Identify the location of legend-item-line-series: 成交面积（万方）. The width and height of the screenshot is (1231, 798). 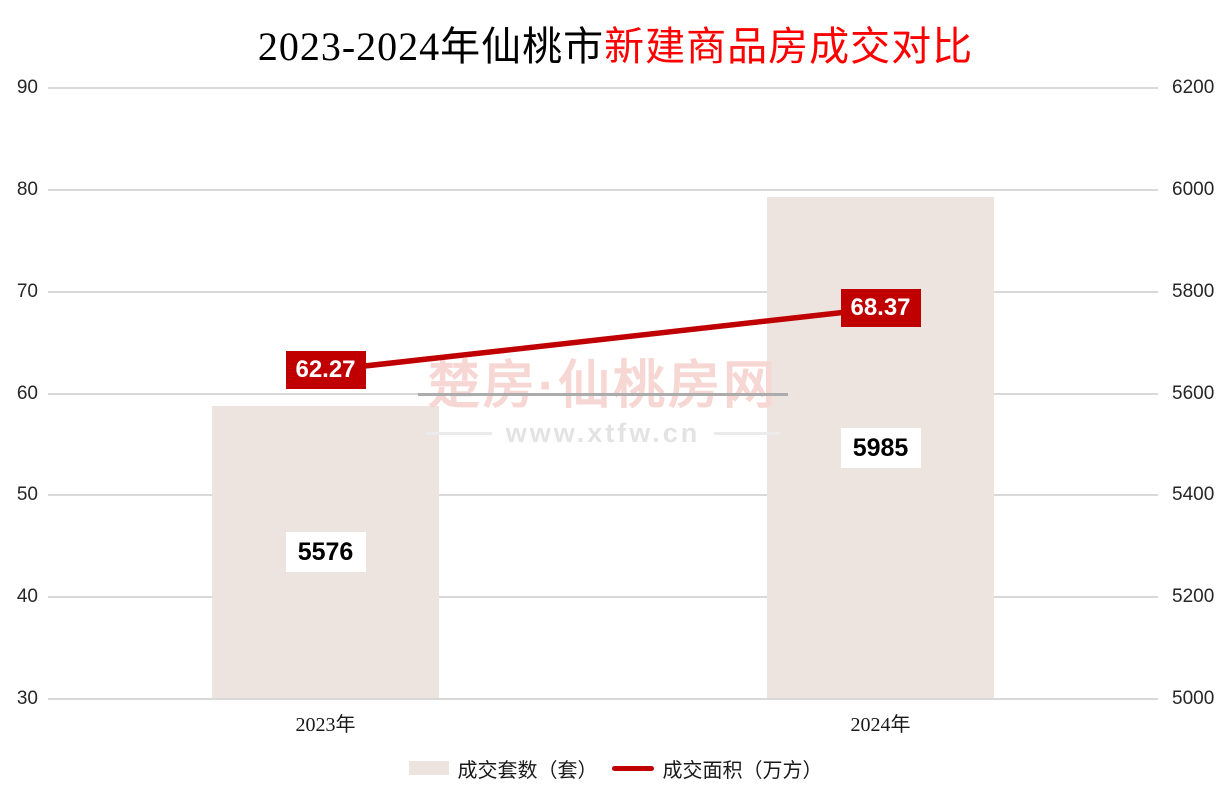
(717, 768).